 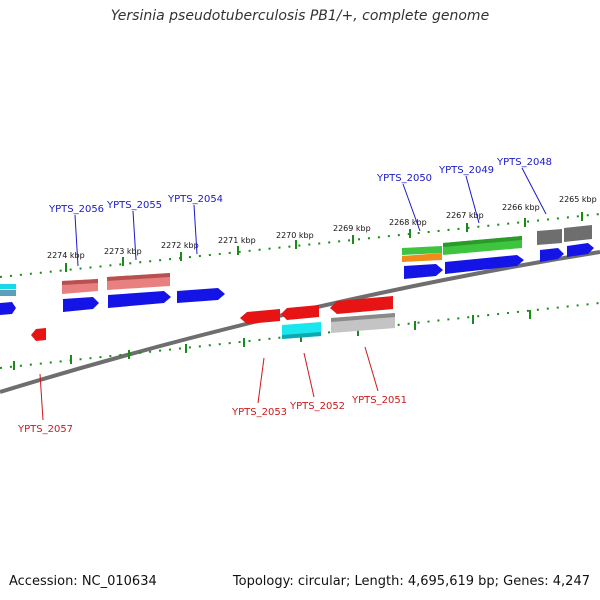 I want to click on upper-leader-lines, so click(x=310, y=217).